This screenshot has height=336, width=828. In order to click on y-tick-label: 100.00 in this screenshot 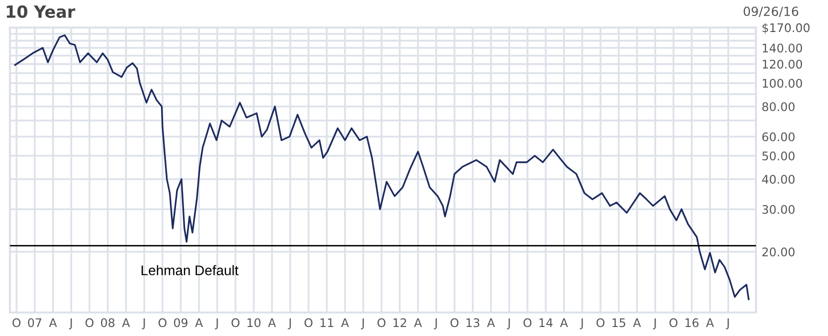, I will do `click(782, 83)`.